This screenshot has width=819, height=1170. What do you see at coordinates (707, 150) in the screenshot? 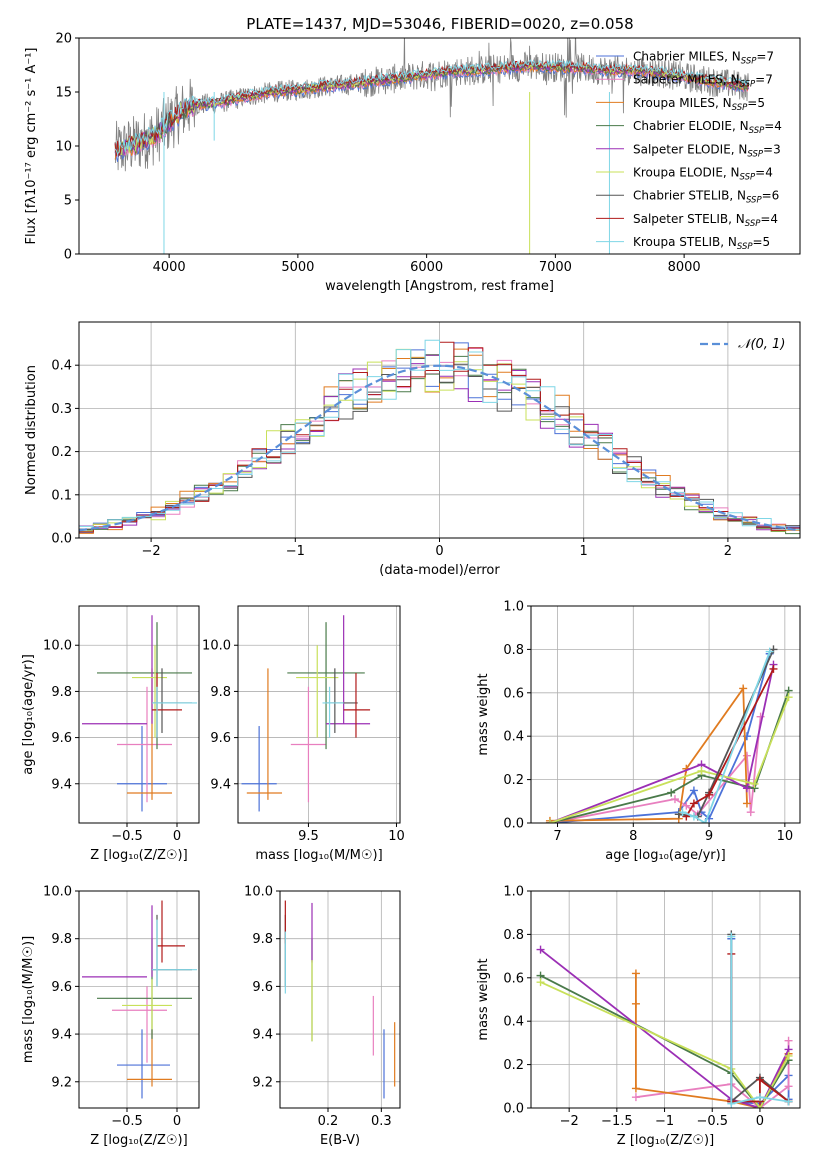
I see `legend-label: Salpeter ELODIE, NSSP=3` at bounding box center [707, 150].